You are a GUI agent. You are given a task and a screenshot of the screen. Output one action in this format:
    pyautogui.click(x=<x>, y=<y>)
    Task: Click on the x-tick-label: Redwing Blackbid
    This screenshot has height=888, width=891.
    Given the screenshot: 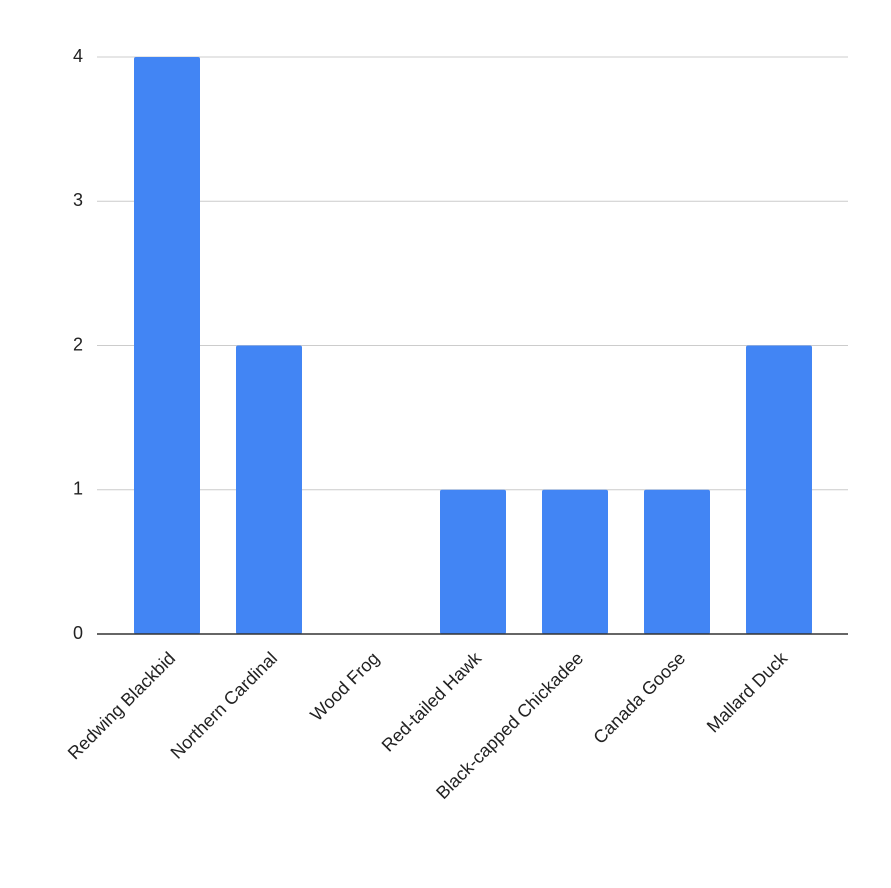 What is the action you would take?
    pyautogui.click(x=121, y=705)
    